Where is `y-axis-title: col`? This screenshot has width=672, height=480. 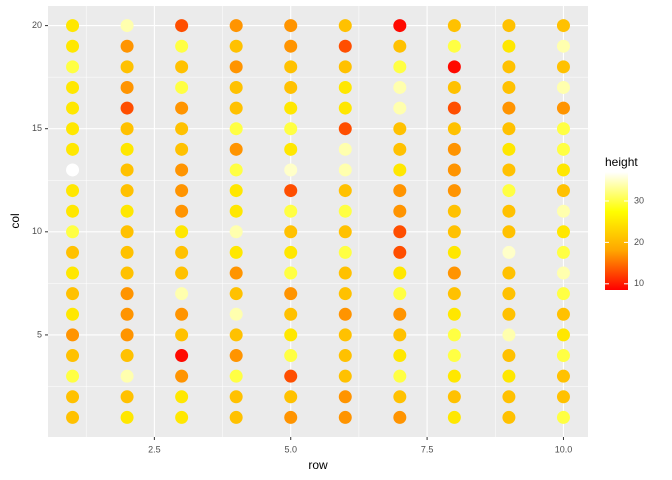
y-axis-title: col is located at coordinates (15, 220).